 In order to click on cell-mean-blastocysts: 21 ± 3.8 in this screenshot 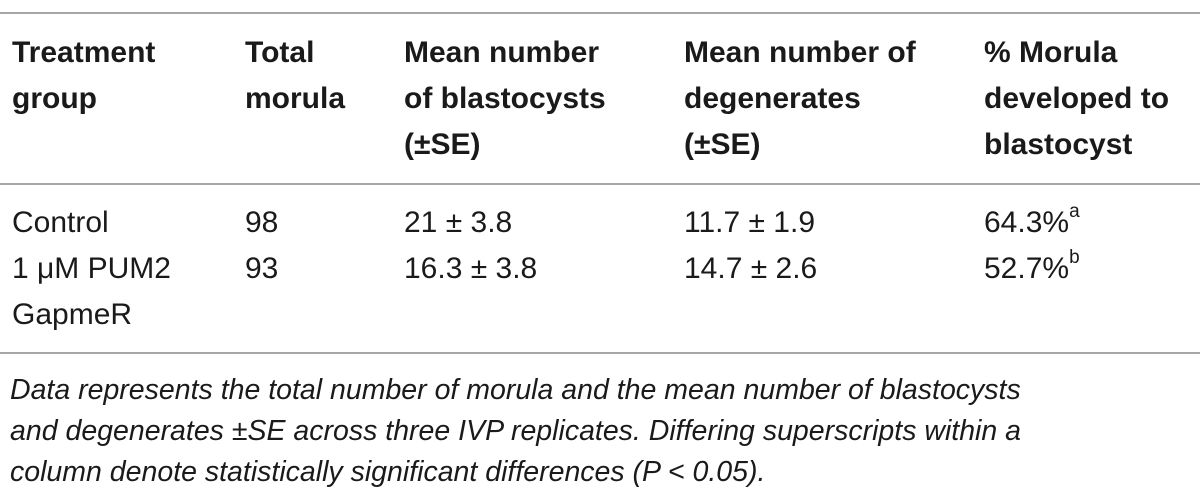, I will do `click(458, 222)`.